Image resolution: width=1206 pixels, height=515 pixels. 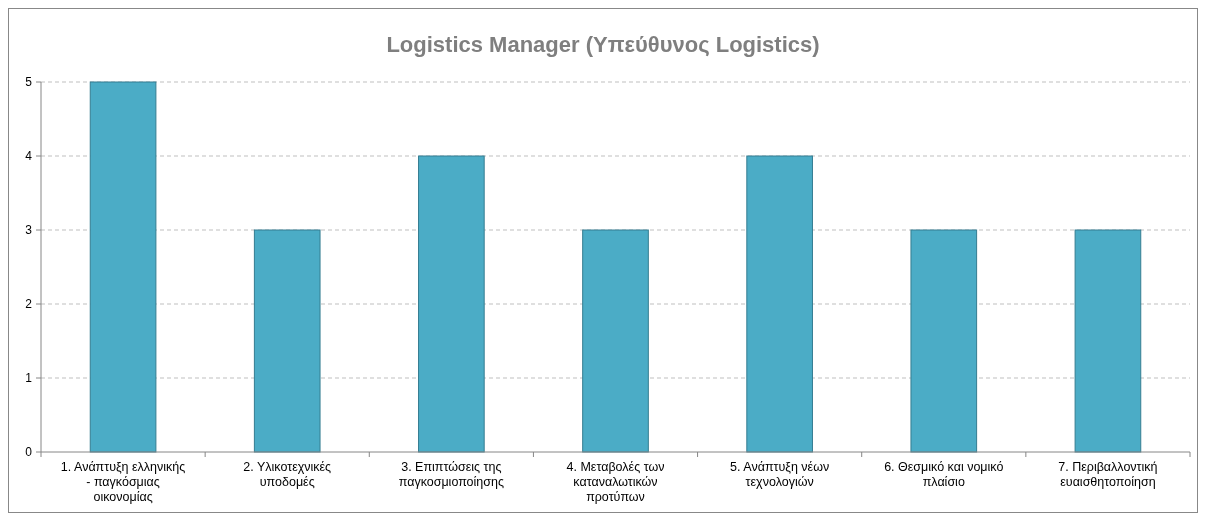 I want to click on x-tick-label: 5. Ανάπτυξη νέων τεχνολογιών, so click(x=780, y=474).